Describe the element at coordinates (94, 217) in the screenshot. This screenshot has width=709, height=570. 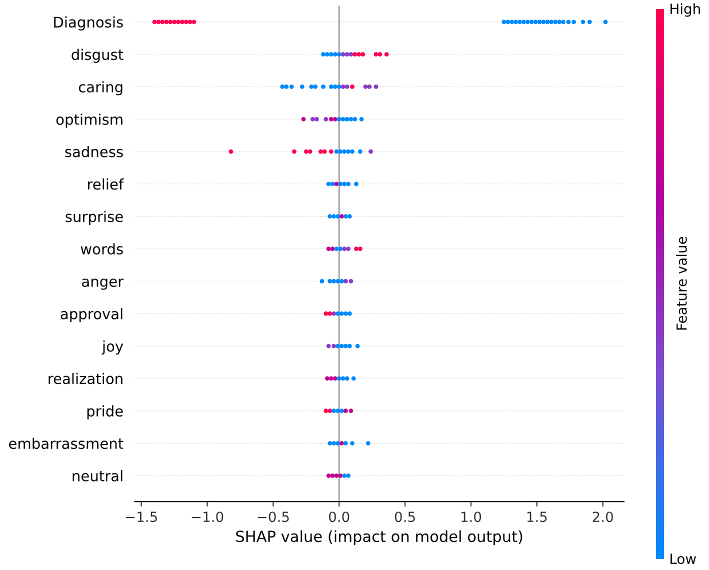
I see `y-tick-label: surprise` at that location.